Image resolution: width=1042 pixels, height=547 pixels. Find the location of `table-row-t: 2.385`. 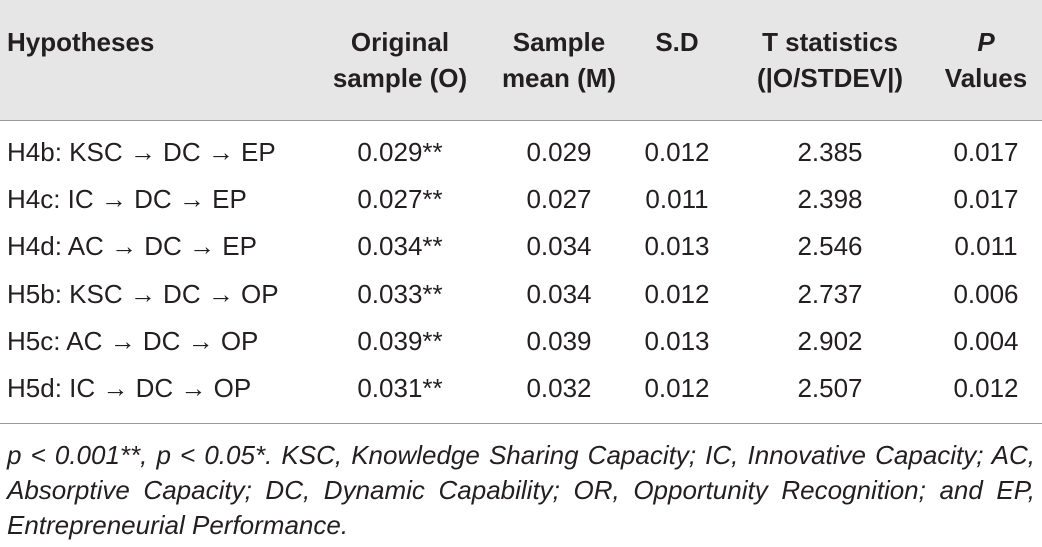

table-row-t: 2.385 is located at coordinates (830, 152).